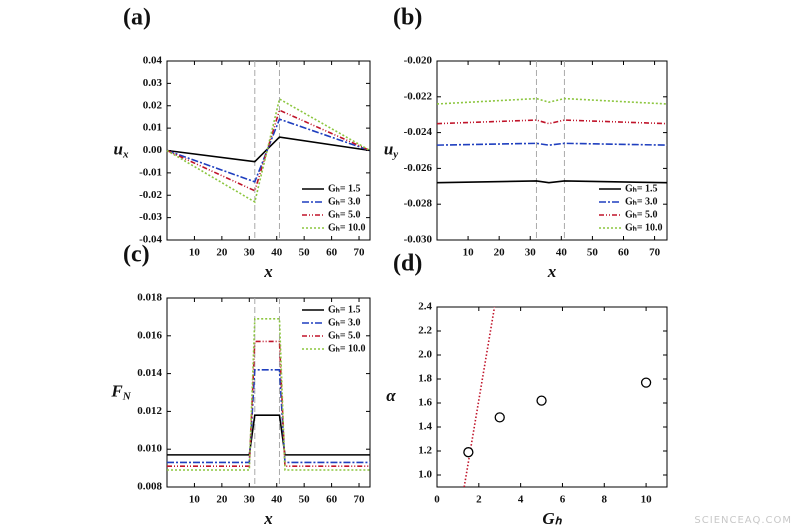 This screenshot has width=800, height=530. Describe the element at coordinates (150, 240) in the screenshot. I see `y-tick-label: -0.04` at that location.